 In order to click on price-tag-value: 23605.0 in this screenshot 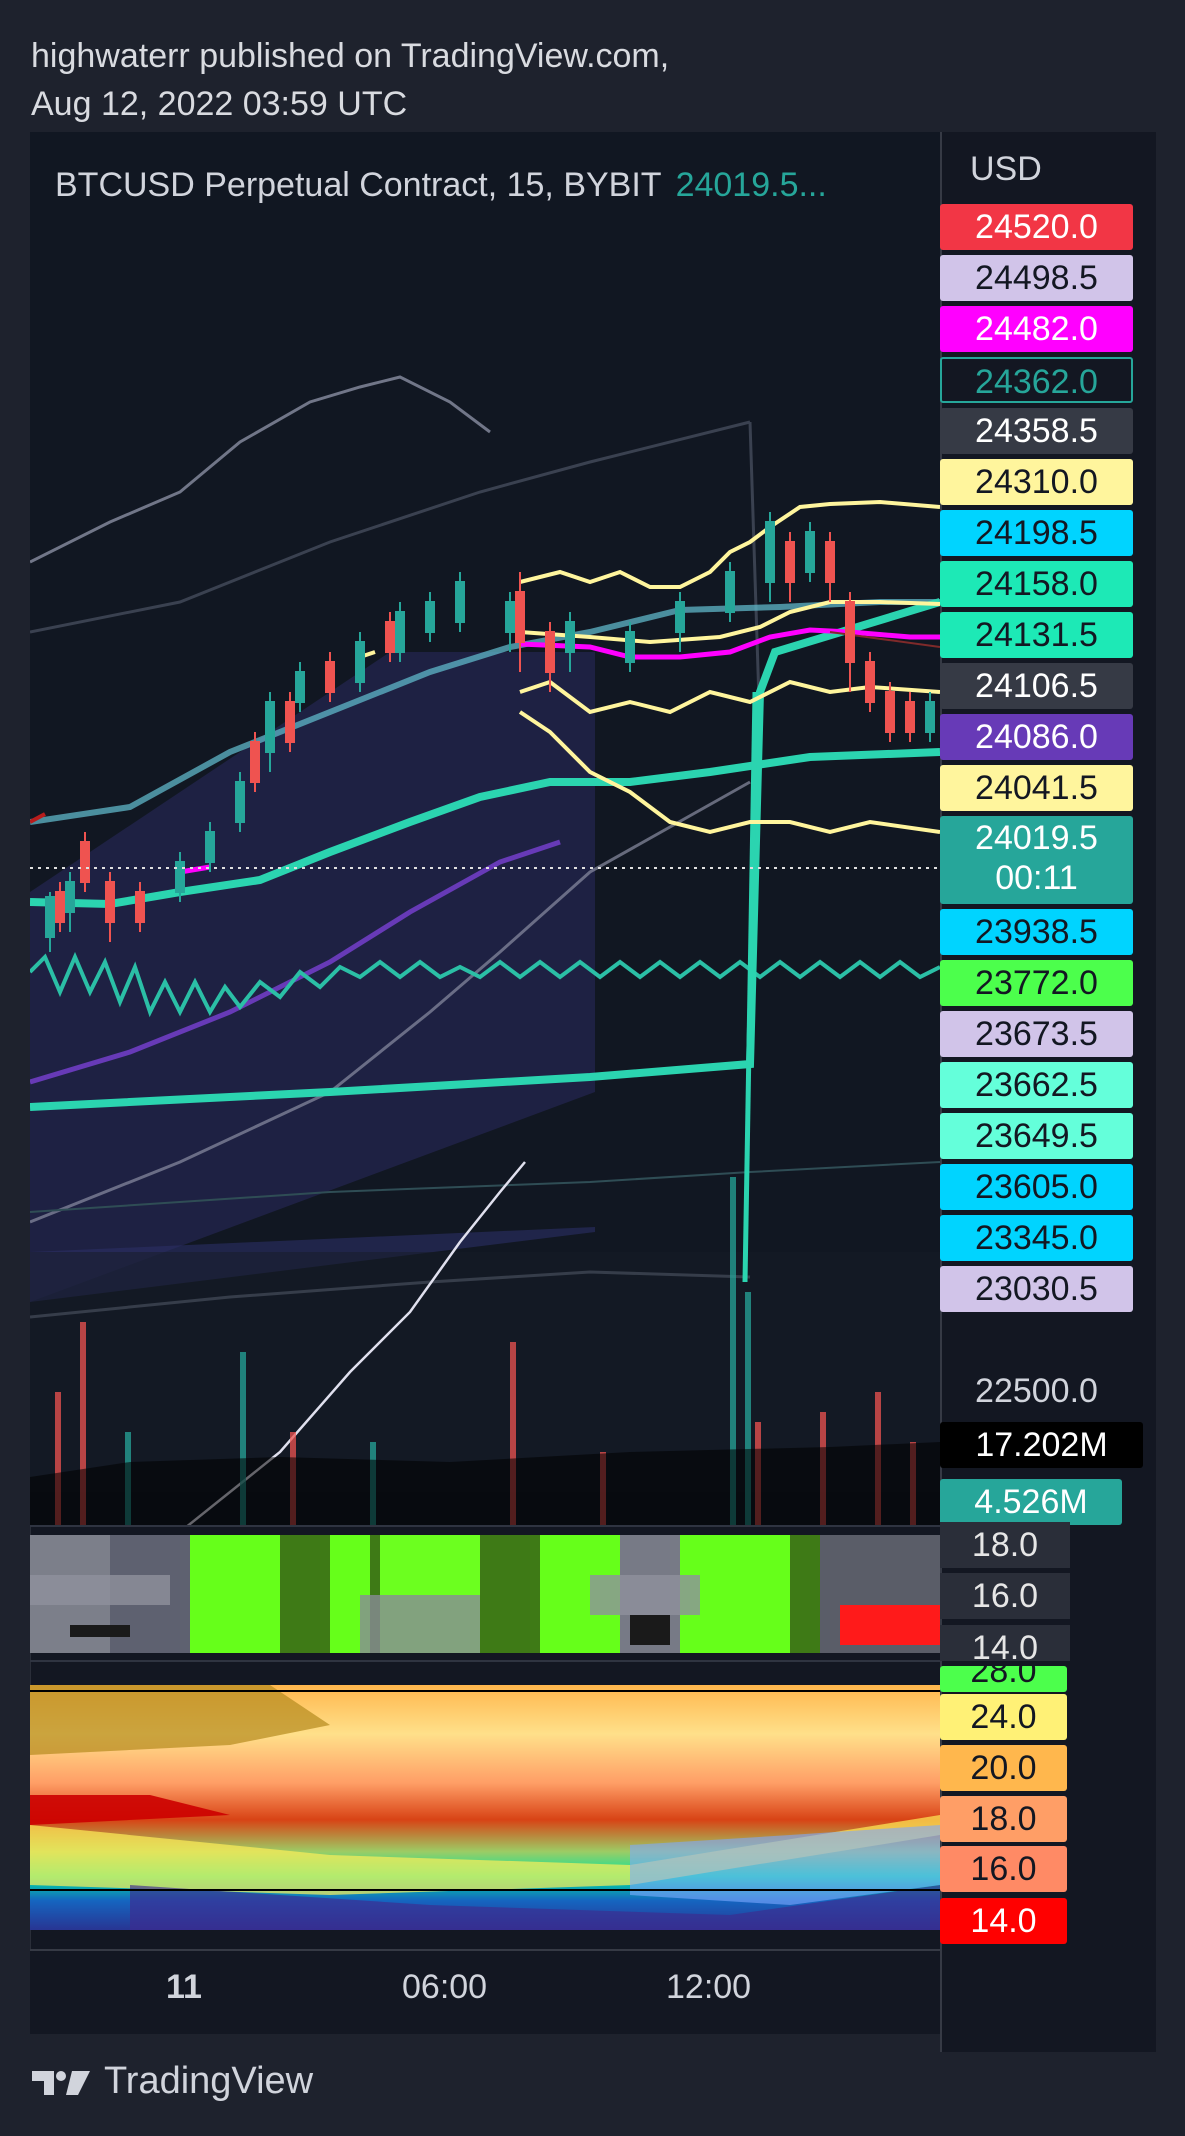, I will do `click(1036, 1187)`.